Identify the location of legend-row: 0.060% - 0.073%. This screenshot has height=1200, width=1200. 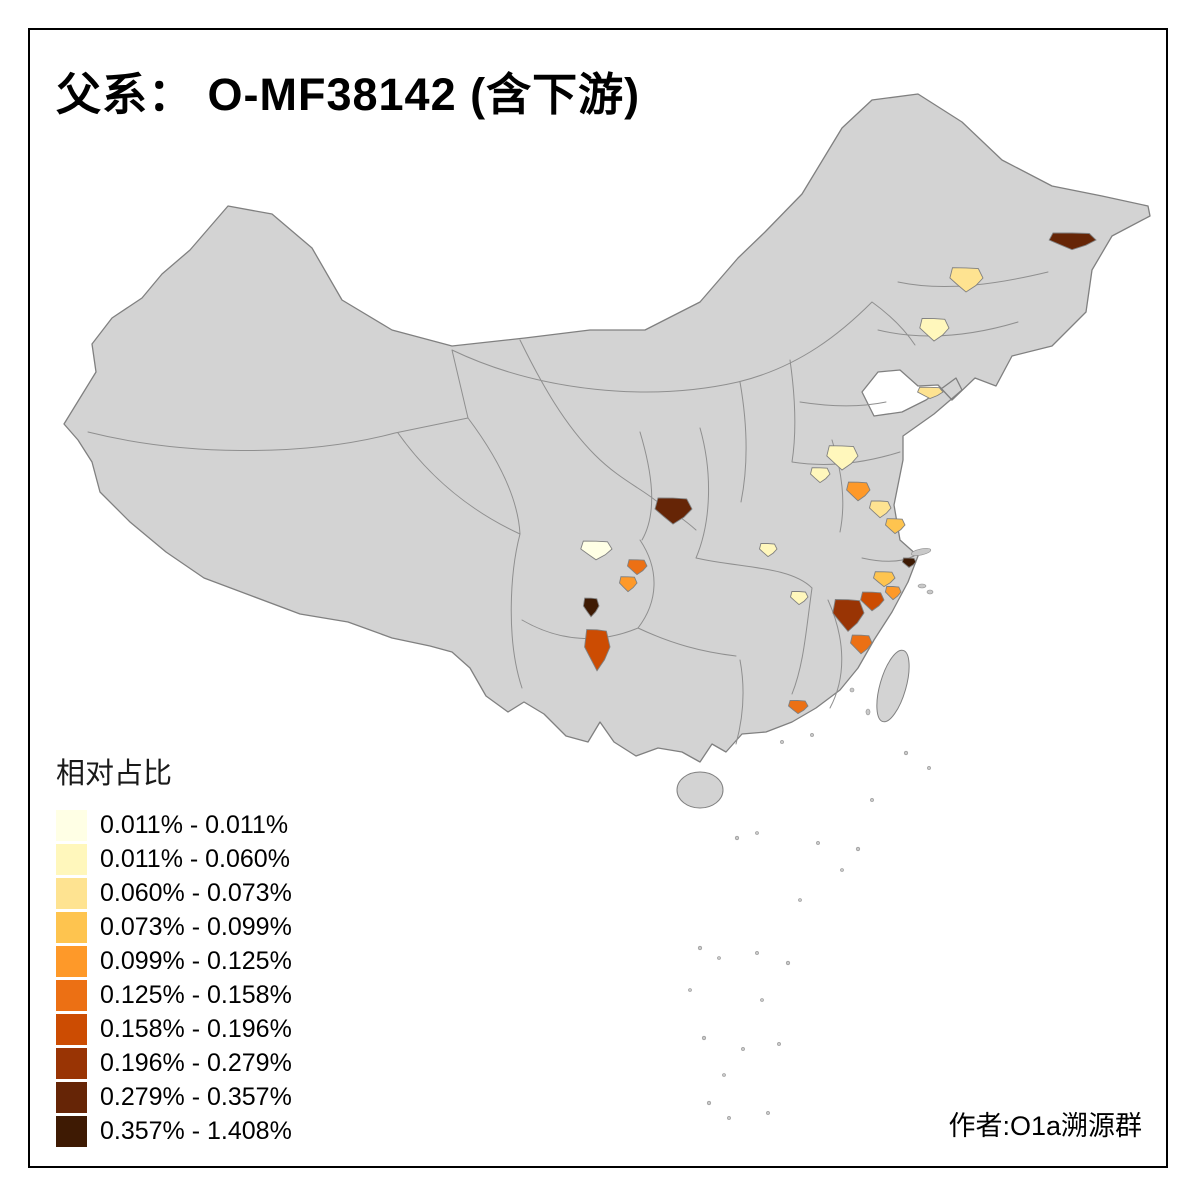
(174, 893).